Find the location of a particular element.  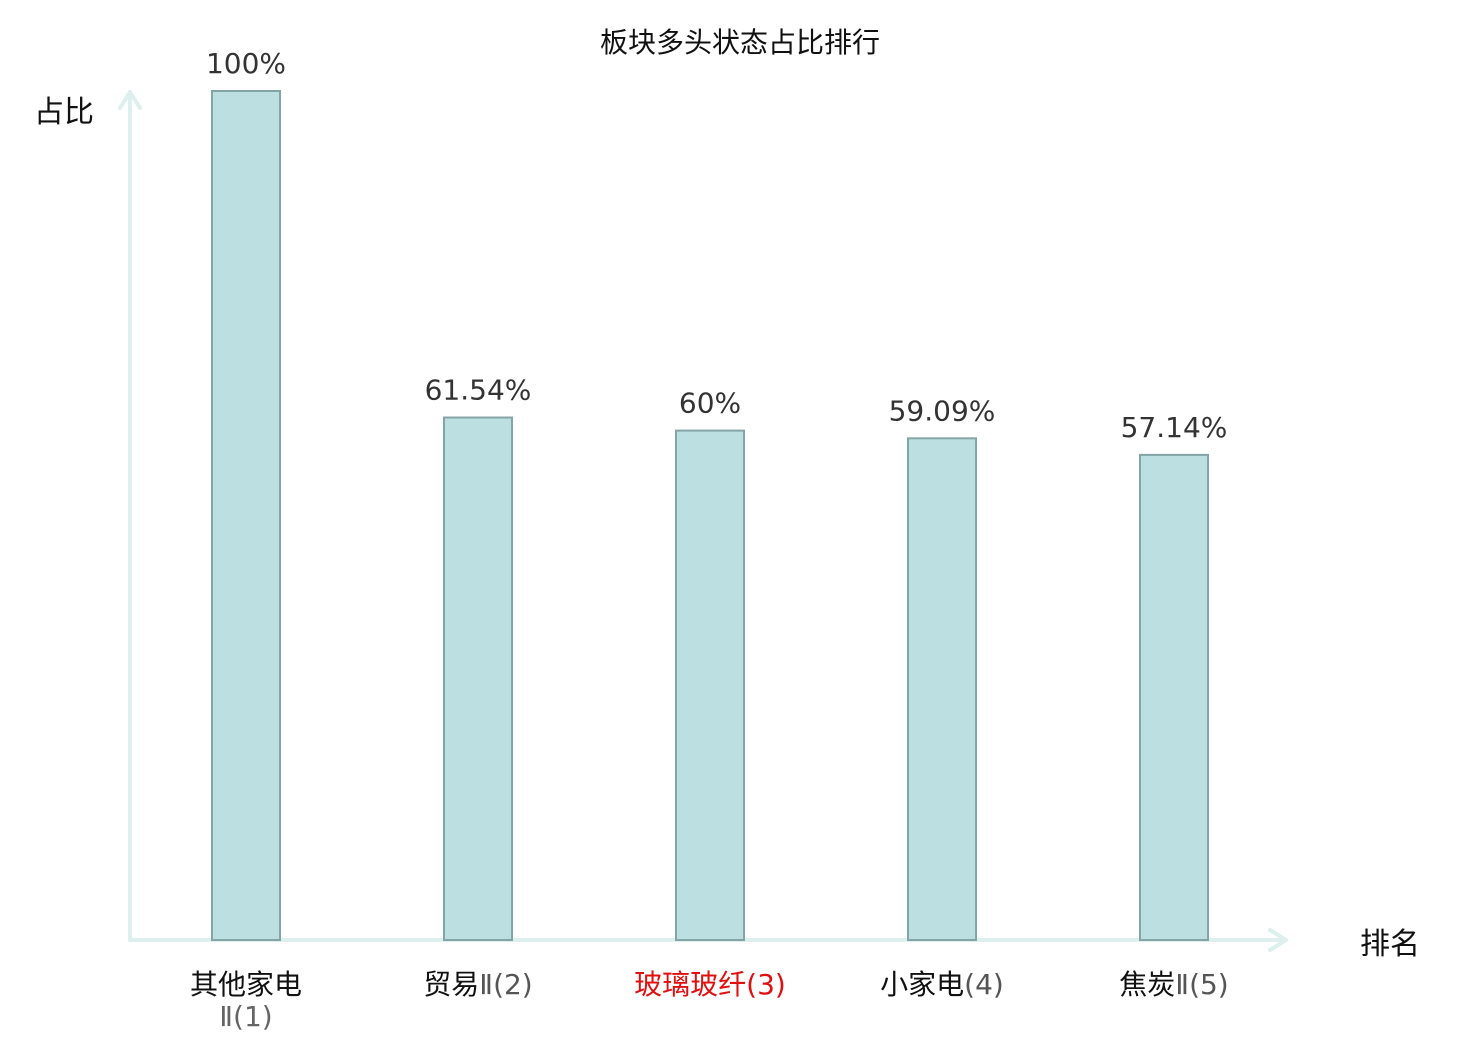

bar-value-label: 60% is located at coordinates (710, 403).